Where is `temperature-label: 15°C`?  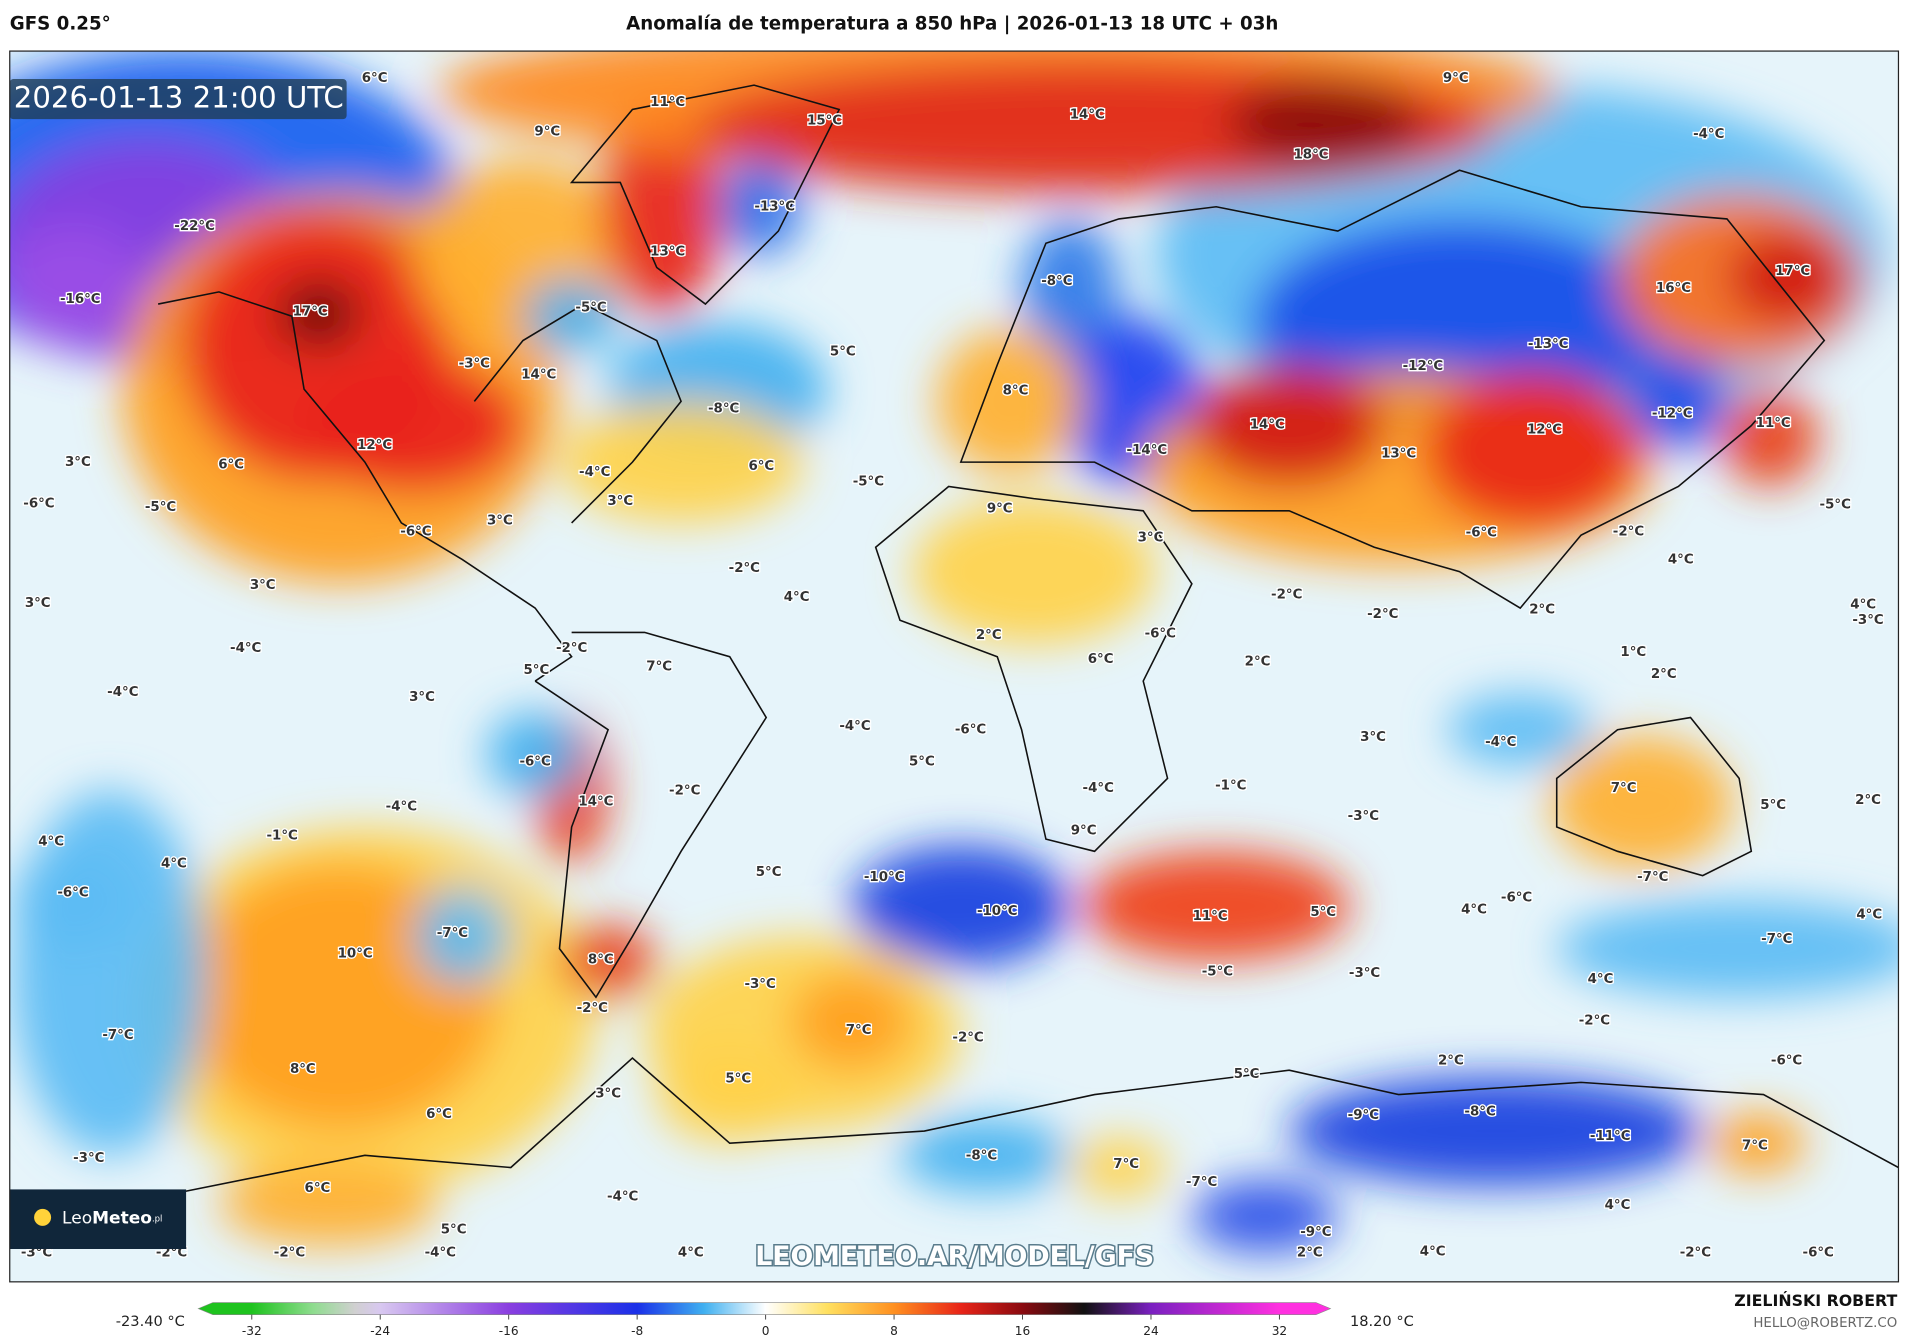 temperature-label: 15°C is located at coordinates (824, 120).